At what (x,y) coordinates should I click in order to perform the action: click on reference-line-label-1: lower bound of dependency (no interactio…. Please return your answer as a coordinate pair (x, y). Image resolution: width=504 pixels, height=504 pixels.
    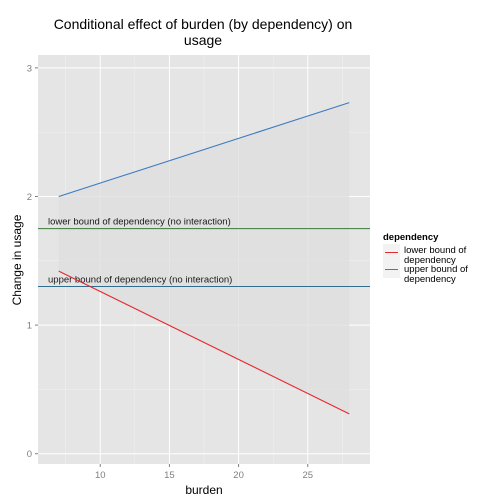
    Looking at the image, I should click on (139, 222).